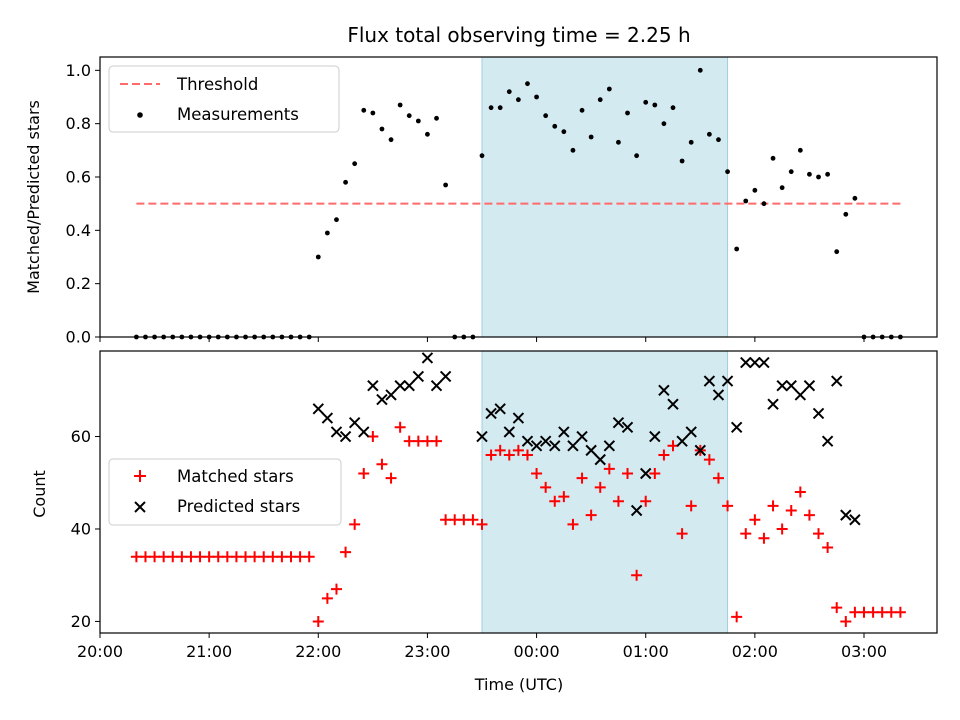 This screenshot has height=720, width=960. Describe the element at coordinates (78, 70) in the screenshot. I see `top-y-tick-label: 1.0` at that location.